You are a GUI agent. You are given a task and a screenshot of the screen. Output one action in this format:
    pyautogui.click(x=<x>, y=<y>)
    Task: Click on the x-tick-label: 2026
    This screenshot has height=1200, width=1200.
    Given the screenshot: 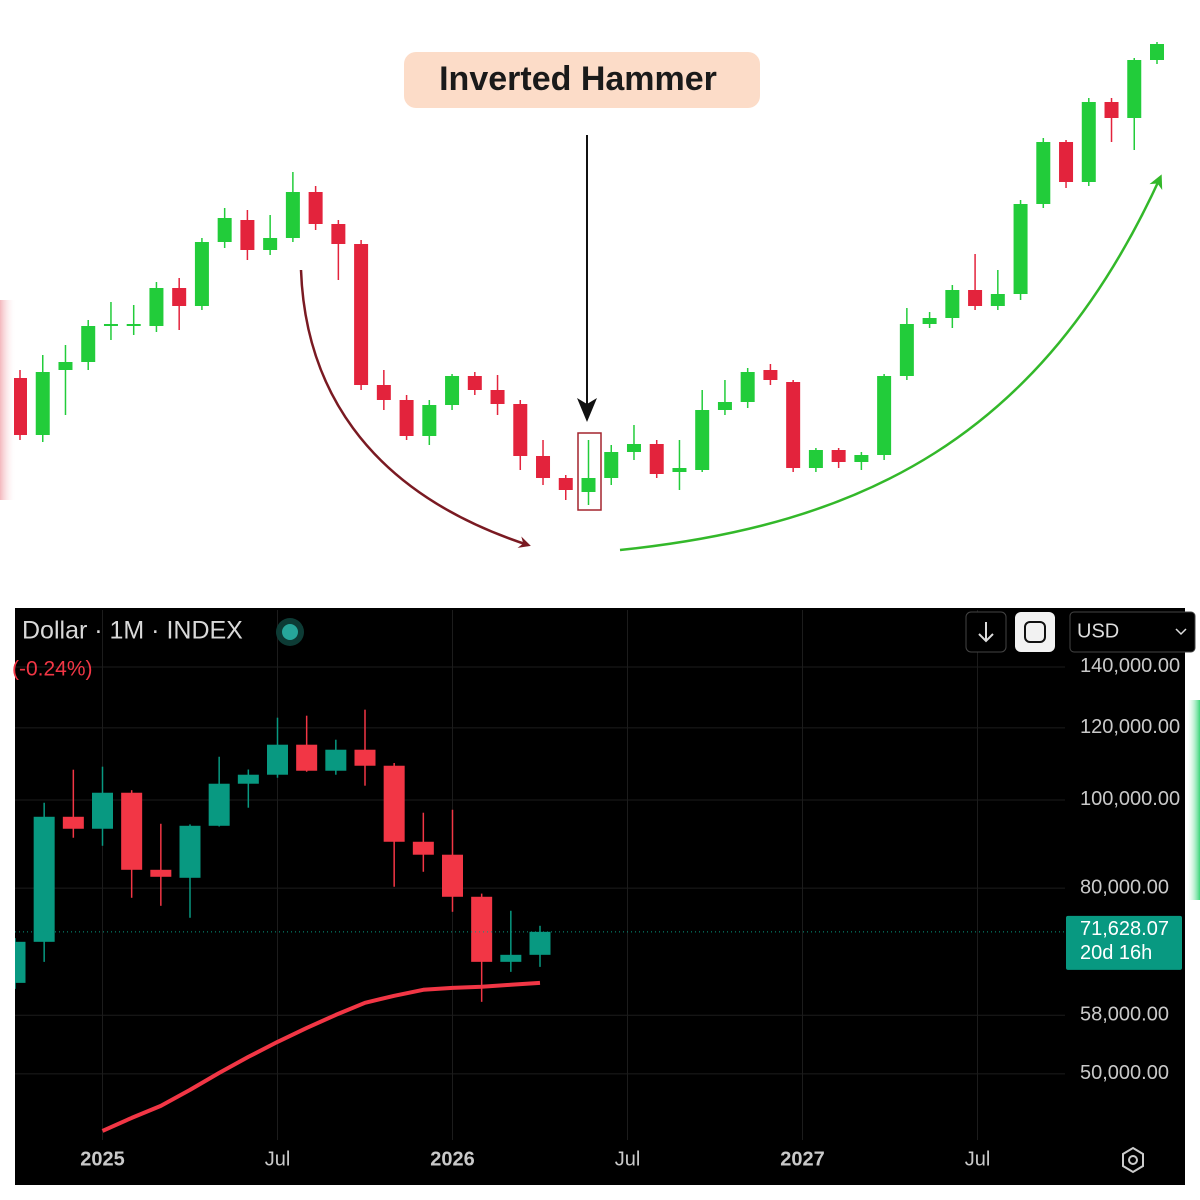 What is the action you would take?
    pyautogui.click(x=452, y=1159)
    